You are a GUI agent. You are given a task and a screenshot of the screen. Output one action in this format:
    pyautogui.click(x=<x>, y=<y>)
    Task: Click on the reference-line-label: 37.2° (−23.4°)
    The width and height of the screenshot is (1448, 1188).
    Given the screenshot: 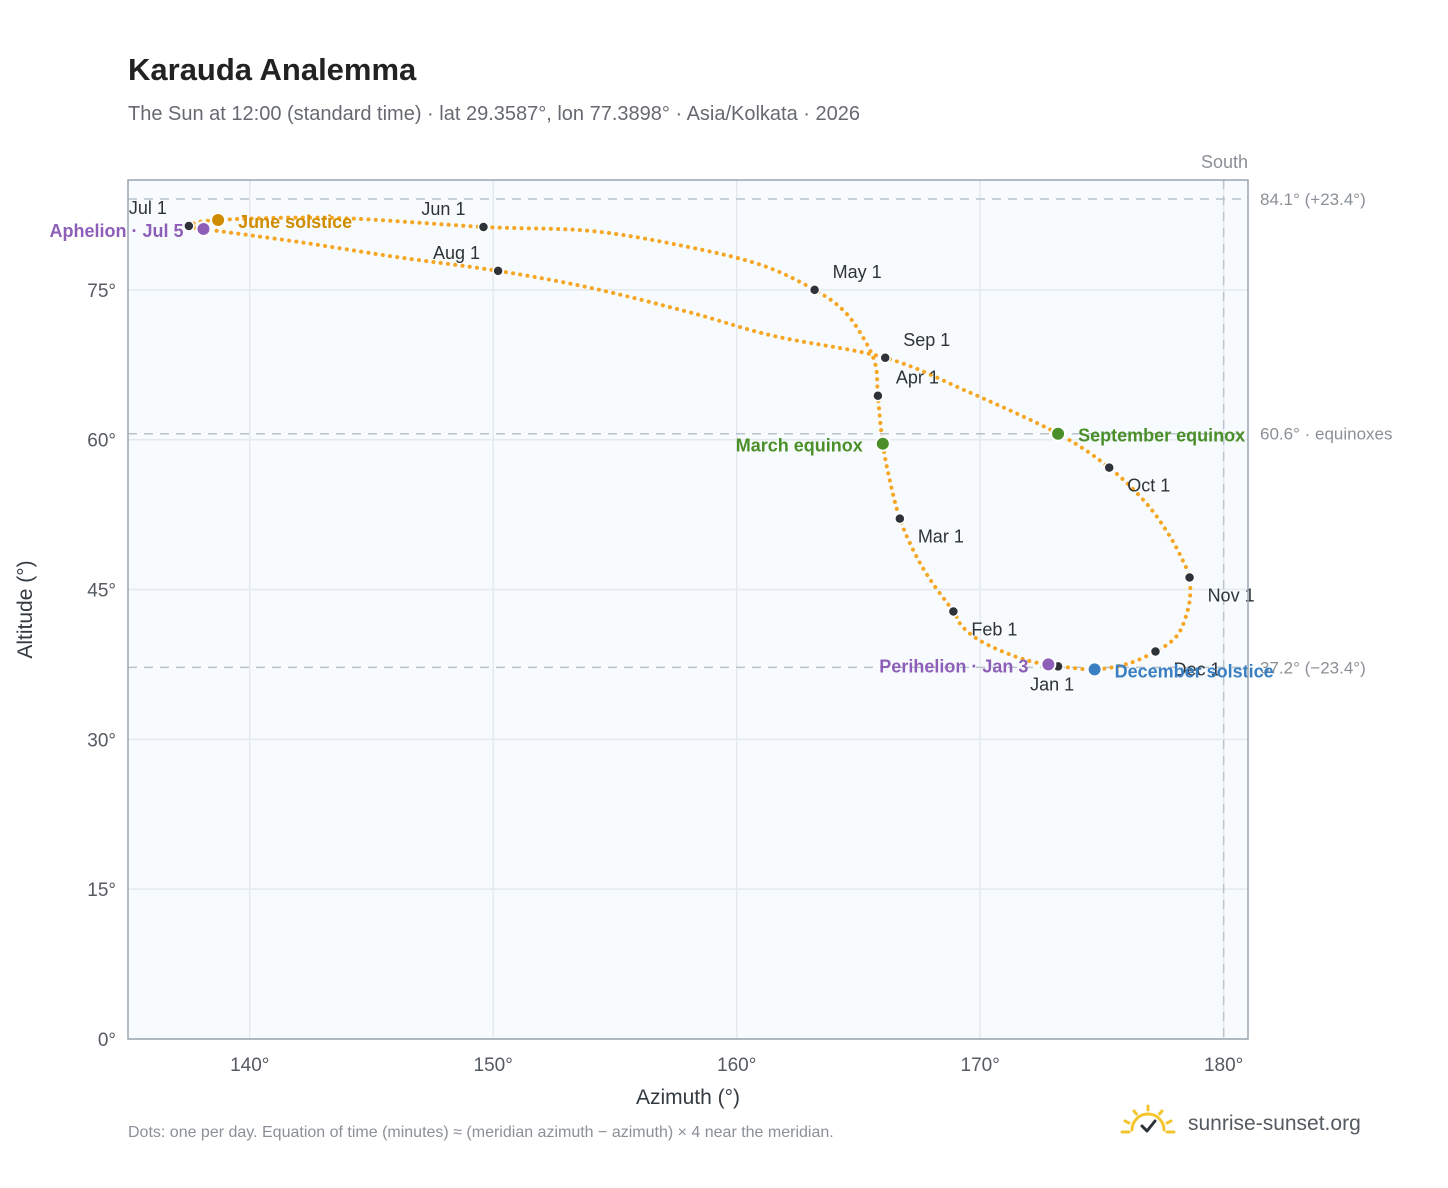 What is the action you would take?
    pyautogui.click(x=1313, y=667)
    